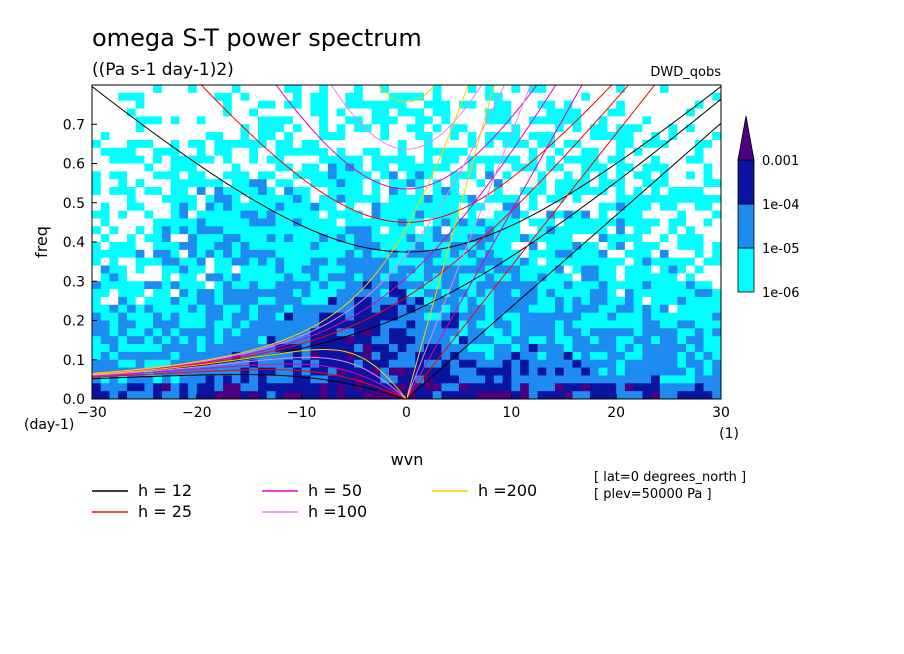 Image resolution: width=904 pixels, height=654 pixels. What do you see at coordinates (257, 38) in the screenshot?
I see `chart-title: omega S-T power spectrum` at bounding box center [257, 38].